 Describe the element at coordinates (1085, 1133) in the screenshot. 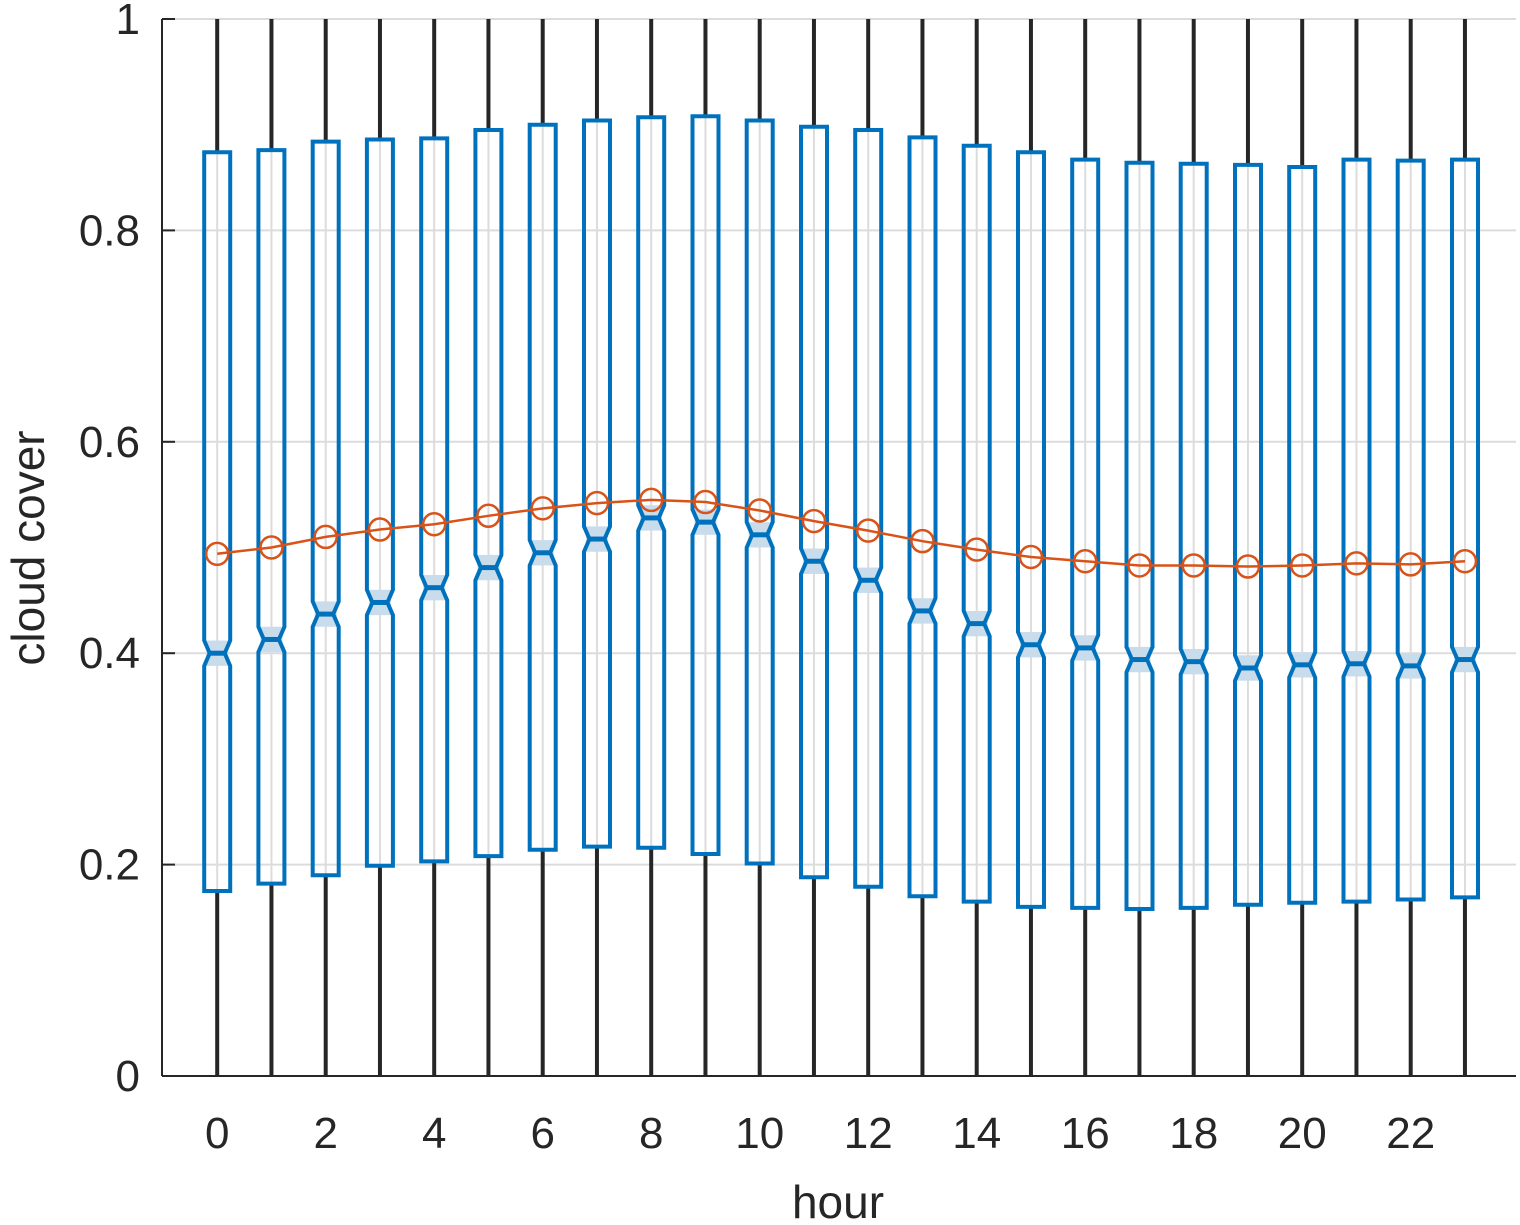

I see `x-tick-label: 16` at that location.